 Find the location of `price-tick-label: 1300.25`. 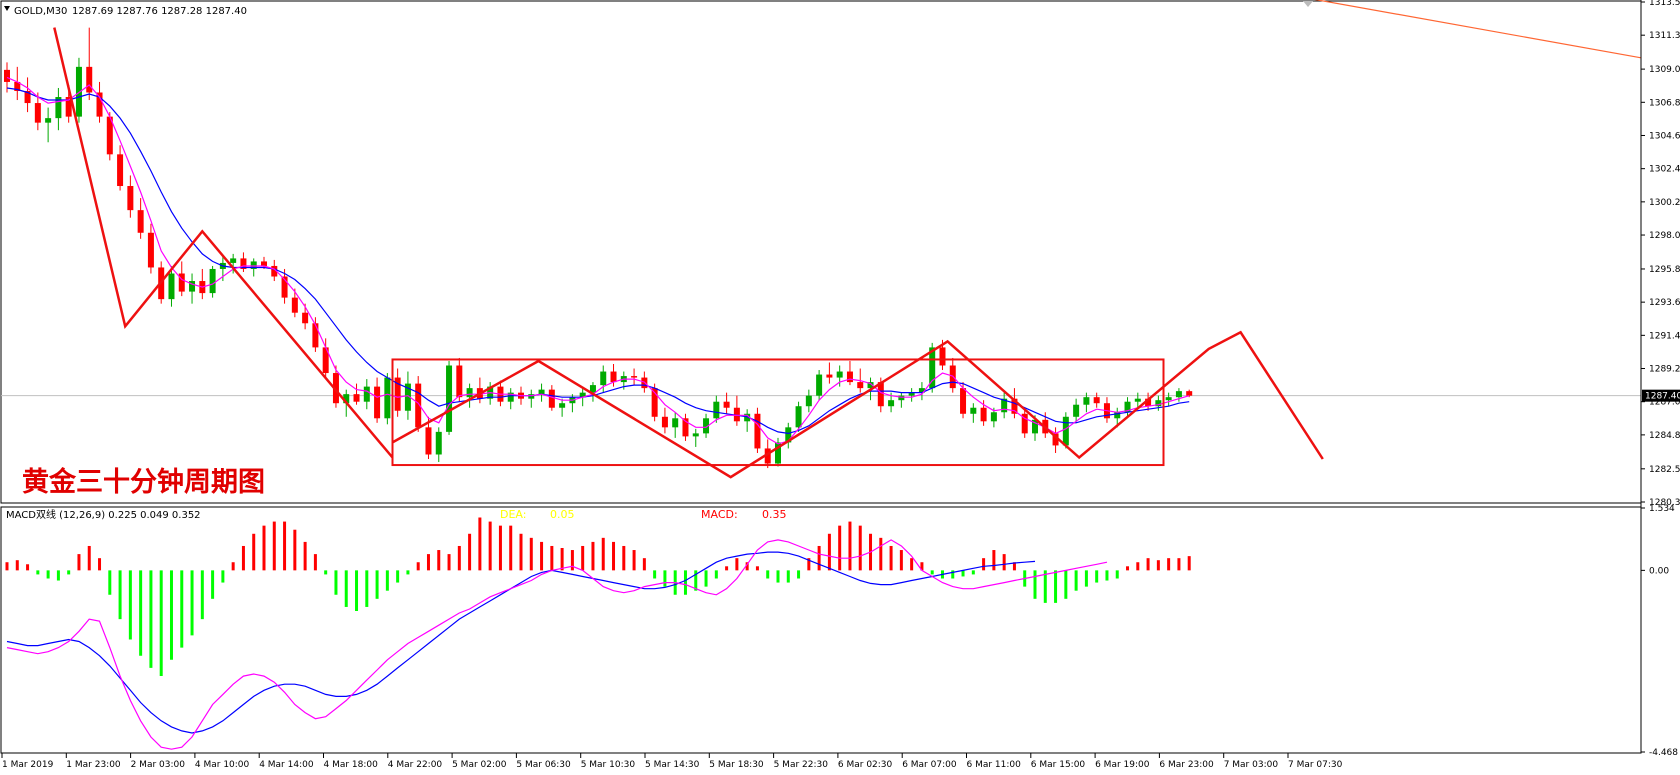

price-tick-label: 1300.25 is located at coordinates (1664, 203).